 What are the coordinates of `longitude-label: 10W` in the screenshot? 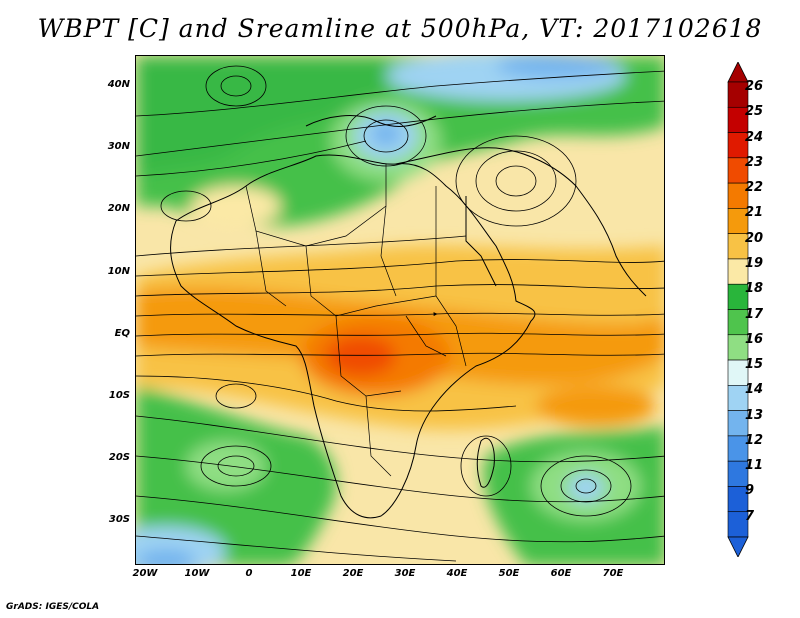 It's located at (197, 573).